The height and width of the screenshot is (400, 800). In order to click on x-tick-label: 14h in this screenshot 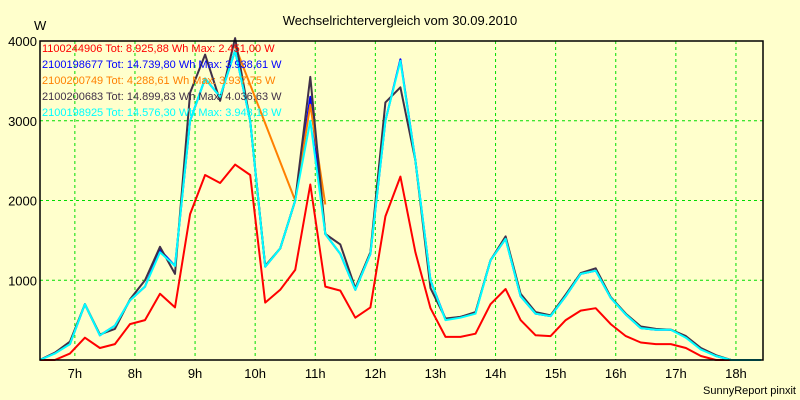, I will do `click(496, 373)`.